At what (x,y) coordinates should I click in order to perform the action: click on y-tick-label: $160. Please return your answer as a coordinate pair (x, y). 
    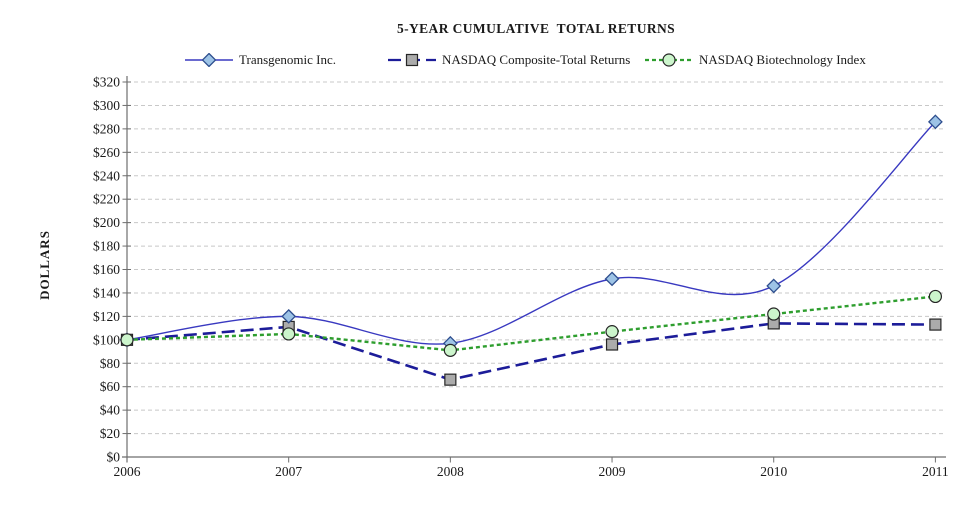
    Looking at the image, I should click on (106, 269).